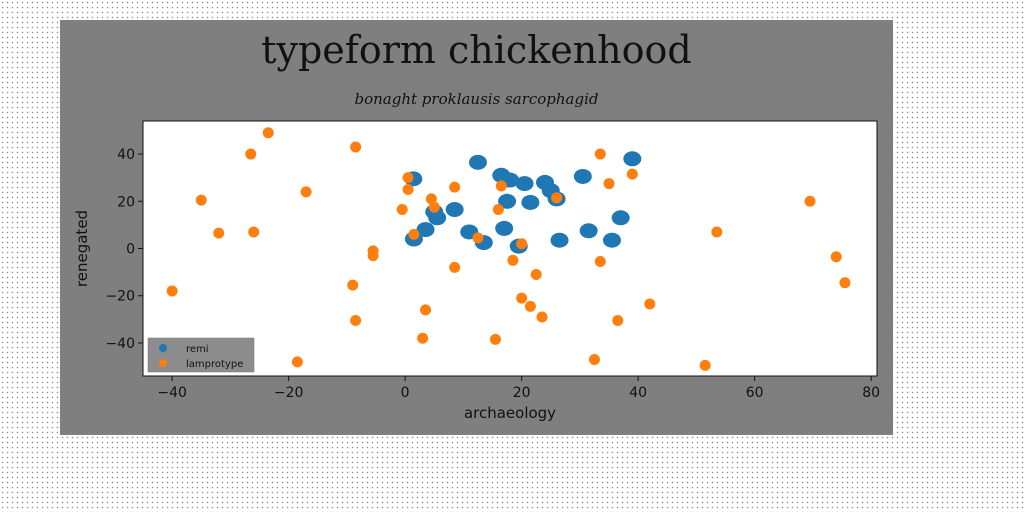  I want to click on y-axis-label: renegated, so click(82, 248).